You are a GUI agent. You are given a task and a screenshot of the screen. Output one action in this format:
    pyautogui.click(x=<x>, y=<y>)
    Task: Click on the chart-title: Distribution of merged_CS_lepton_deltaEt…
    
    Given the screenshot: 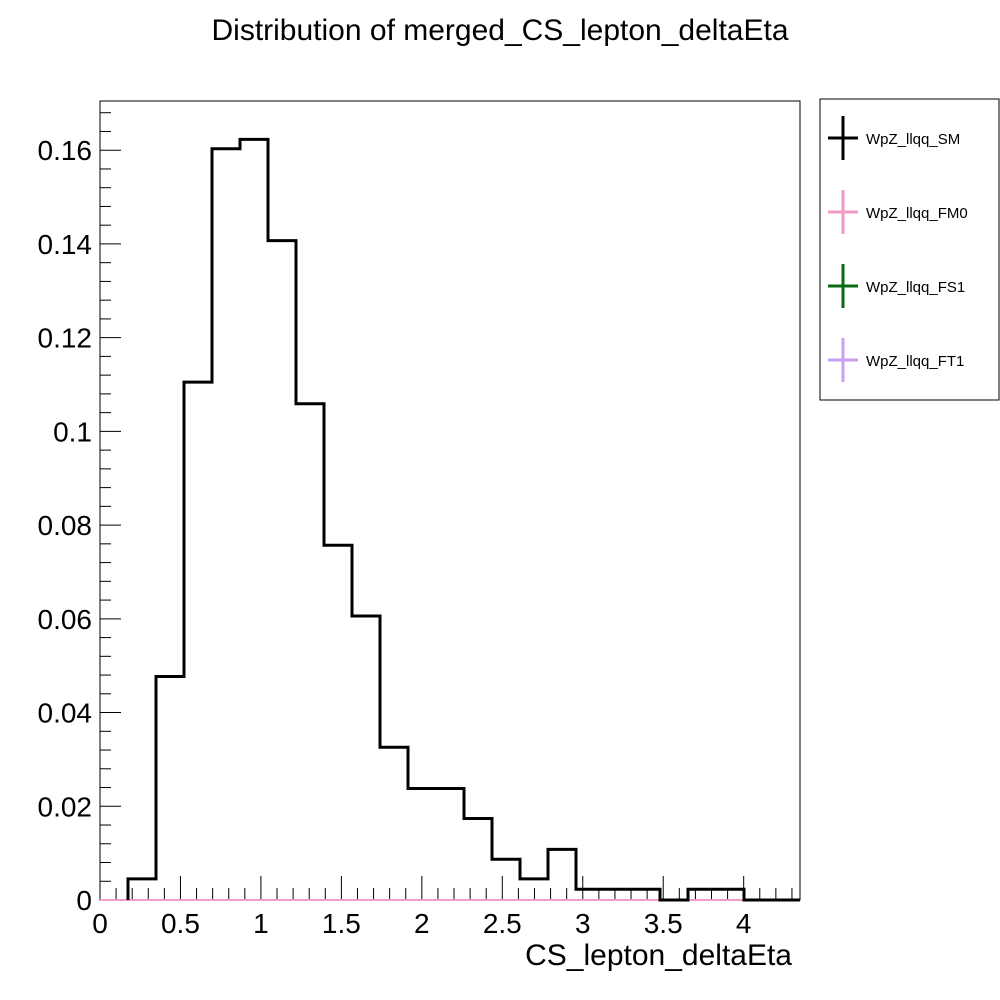 What is the action you would take?
    pyautogui.click(x=500, y=30)
    